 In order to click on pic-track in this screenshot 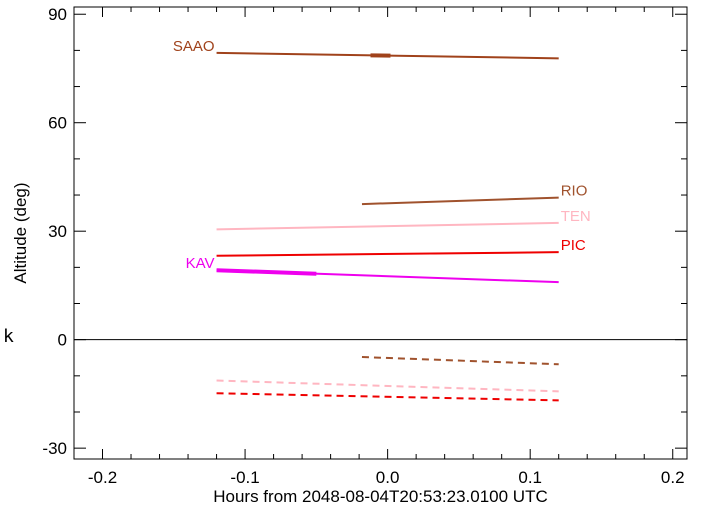, I will do `click(387, 254)`.